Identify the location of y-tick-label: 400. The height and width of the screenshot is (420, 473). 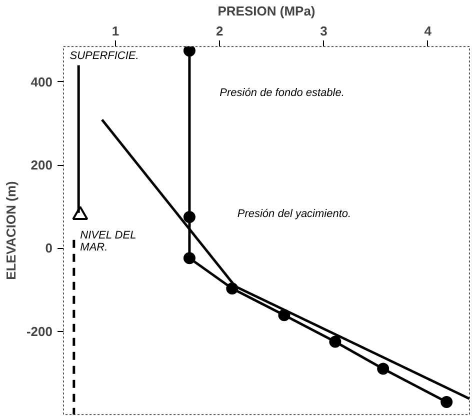
(41, 82).